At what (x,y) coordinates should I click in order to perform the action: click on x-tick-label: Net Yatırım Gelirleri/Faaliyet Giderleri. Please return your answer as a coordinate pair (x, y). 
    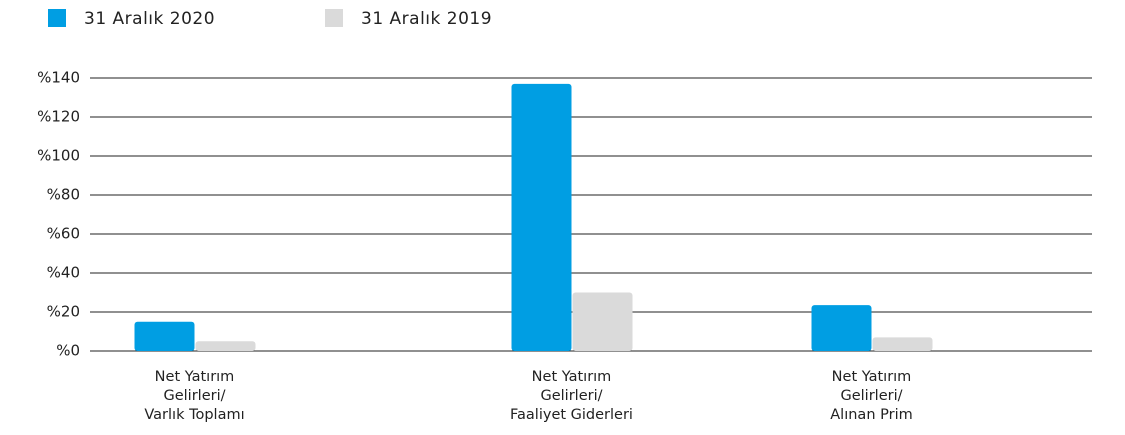
    Looking at the image, I should click on (571, 396).